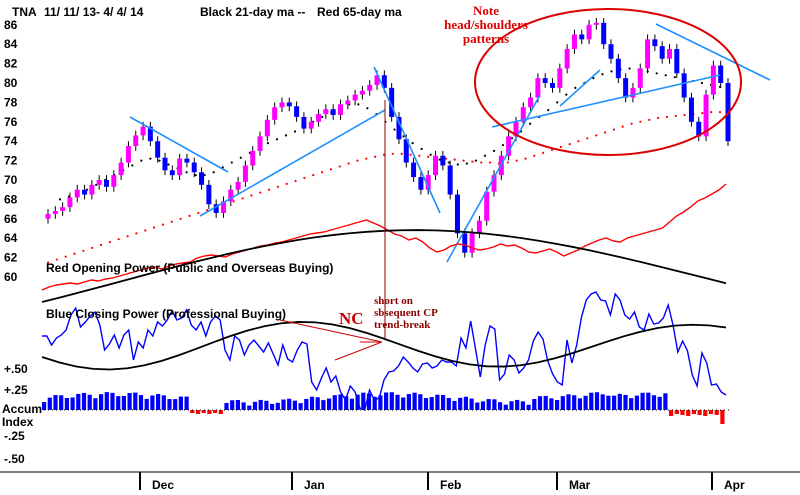 The image size is (800, 495). What do you see at coordinates (734, 485) in the screenshot?
I see `month-label: Apr` at bounding box center [734, 485].